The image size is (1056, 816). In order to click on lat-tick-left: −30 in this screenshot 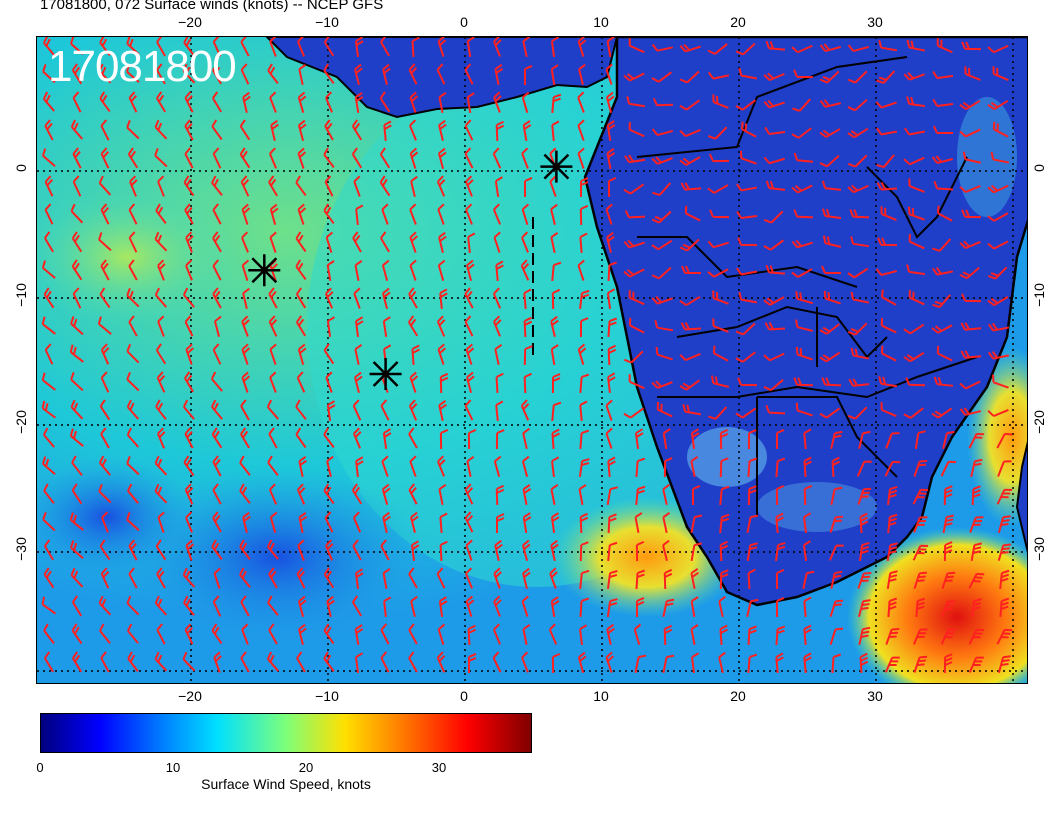, I will do `click(21, 549)`.